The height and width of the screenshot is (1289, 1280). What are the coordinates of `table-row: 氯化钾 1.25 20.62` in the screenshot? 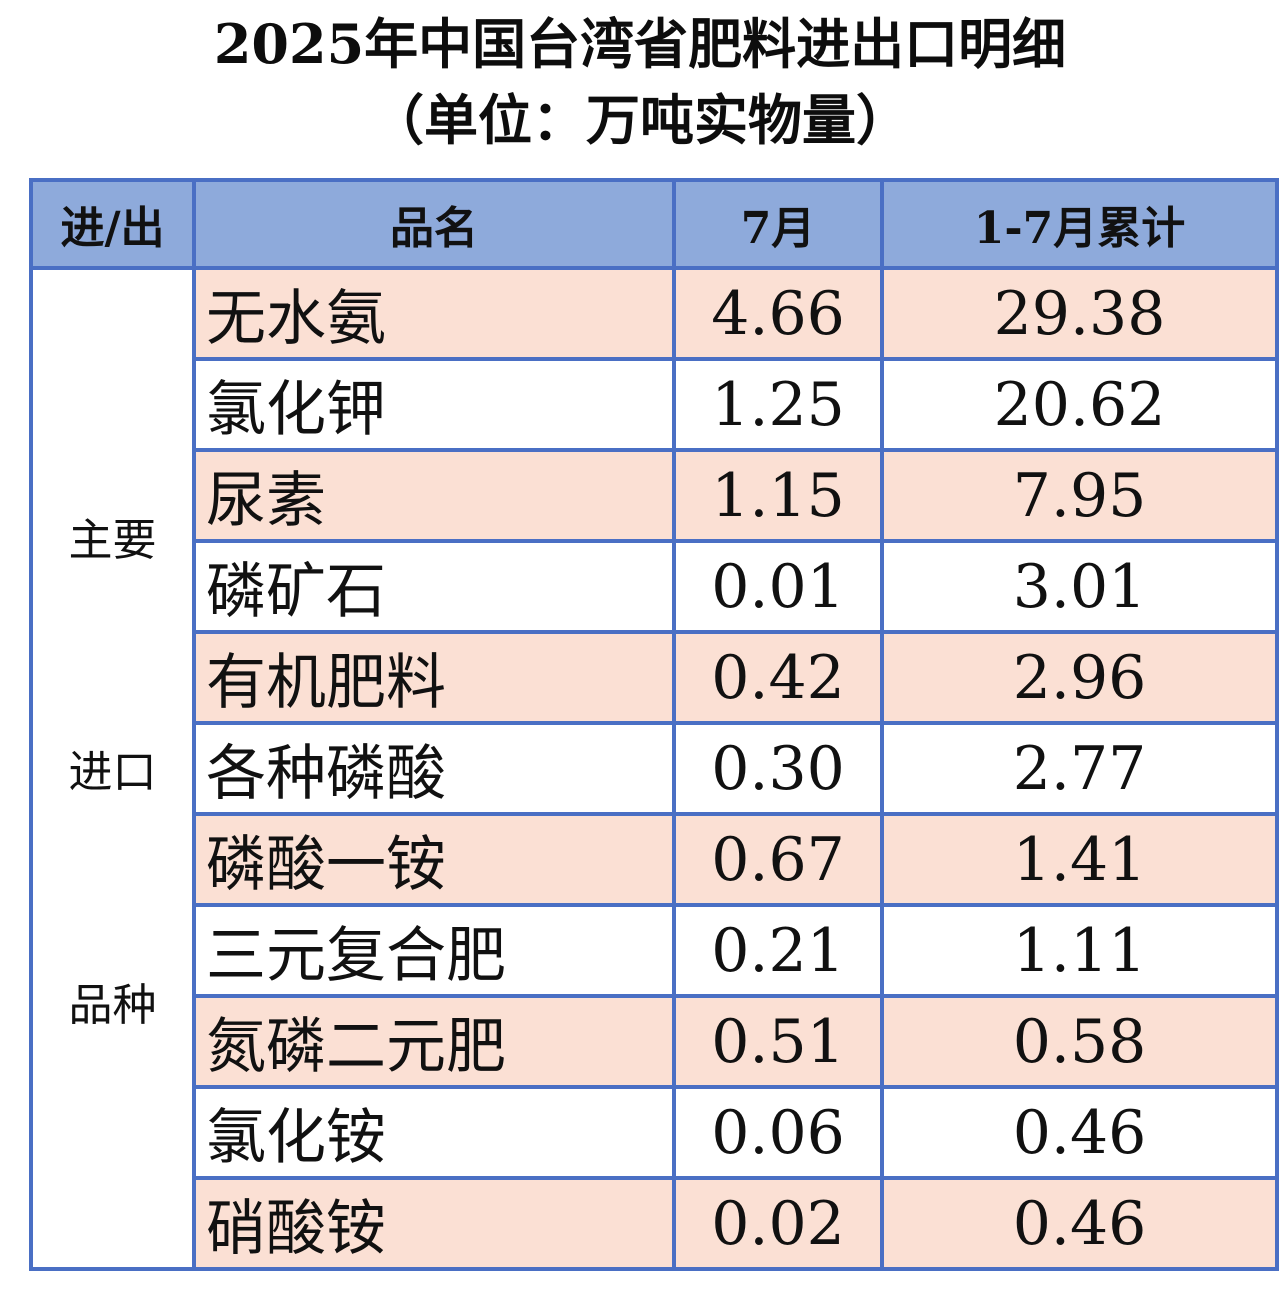 It's located at (655, 404).